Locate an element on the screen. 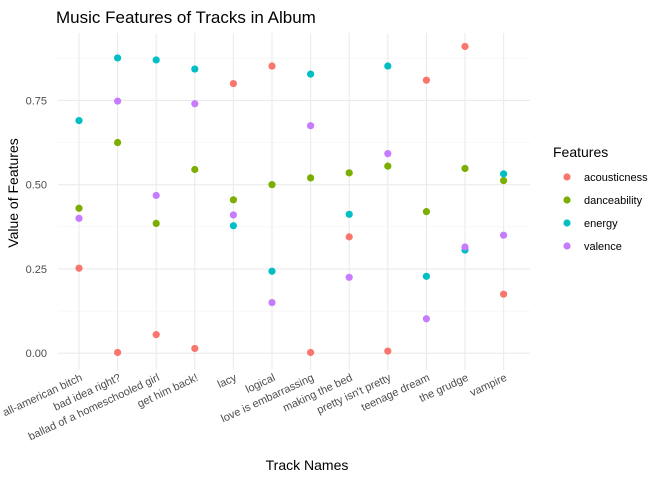  legend-items: acousticness danceability energy valence is located at coordinates (605, 212).